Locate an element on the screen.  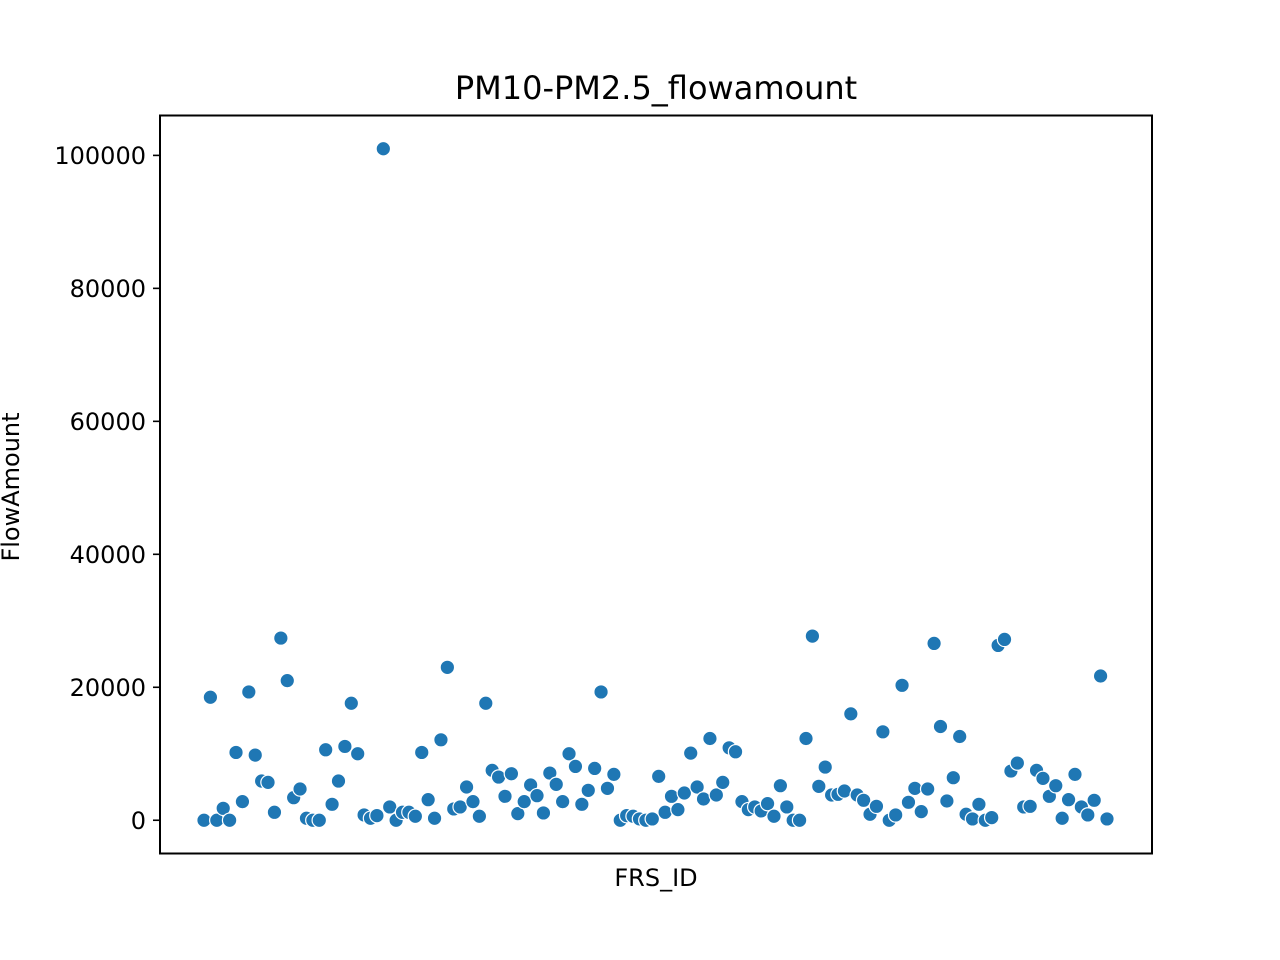
y-axis-ticks: 0 20000 40000 60000 80000 100000 is located at coordinates (107, 488).